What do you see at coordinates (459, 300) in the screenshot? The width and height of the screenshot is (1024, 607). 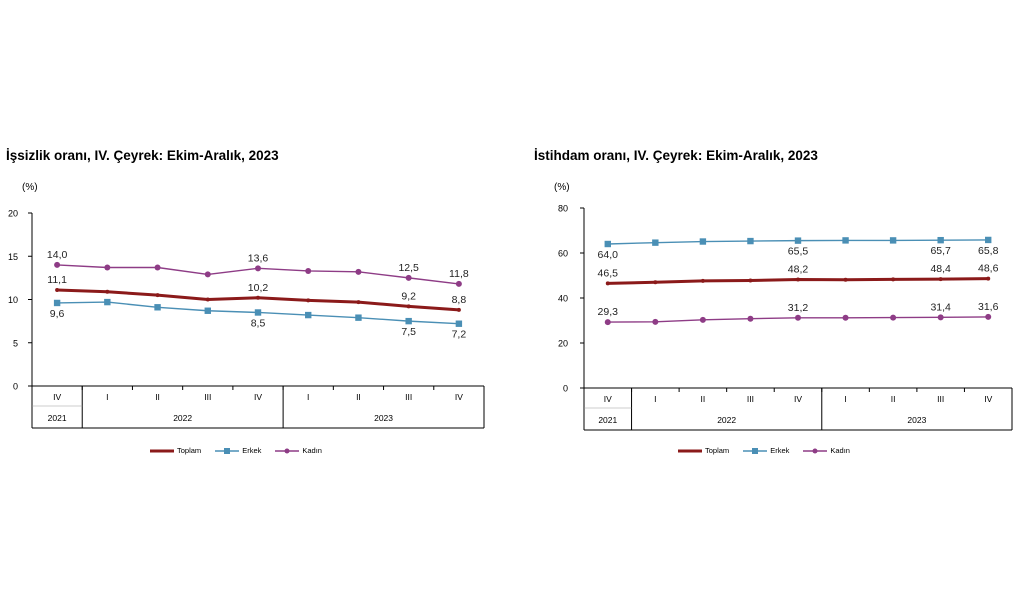 I see `data-label: 8,8` at bounding box center [459, 300].